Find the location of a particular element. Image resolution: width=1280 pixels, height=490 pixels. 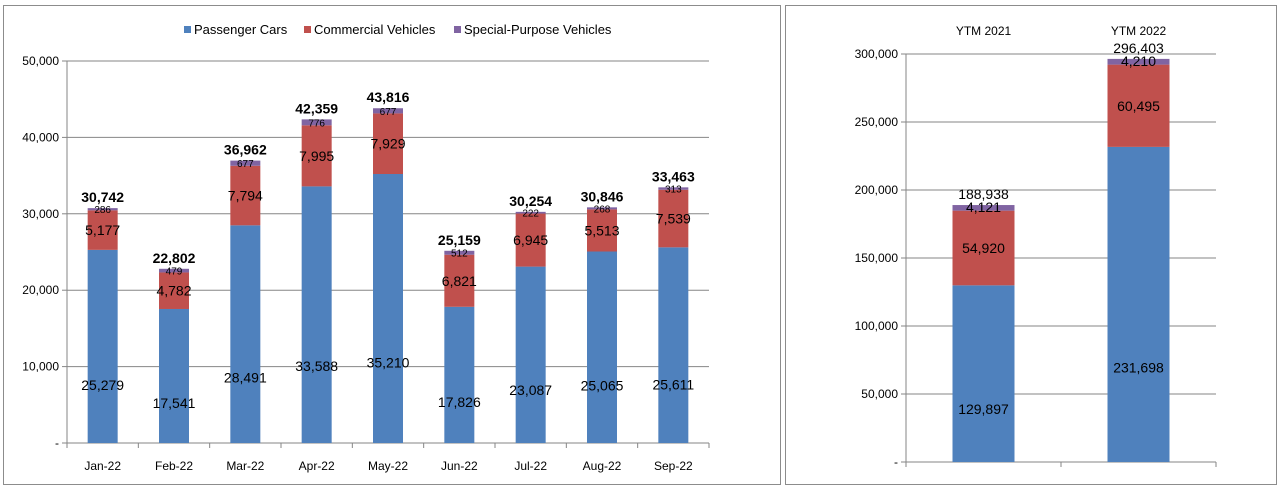

data-label-commercial-vehicles-feb-22: 4,782 is located at coordinates (173, 291).